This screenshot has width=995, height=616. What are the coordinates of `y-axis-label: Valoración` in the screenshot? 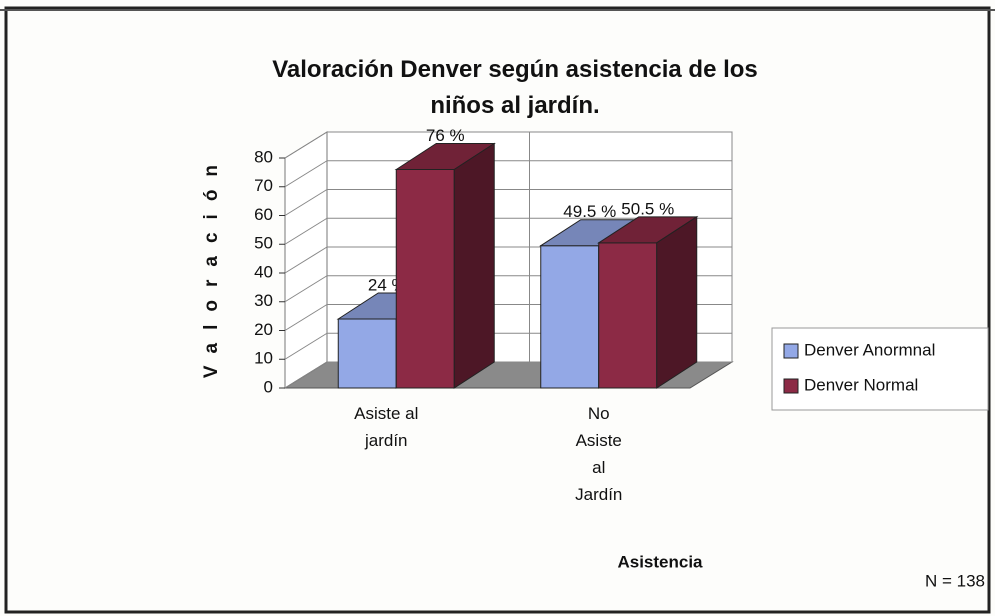 It's located at (211, 265).